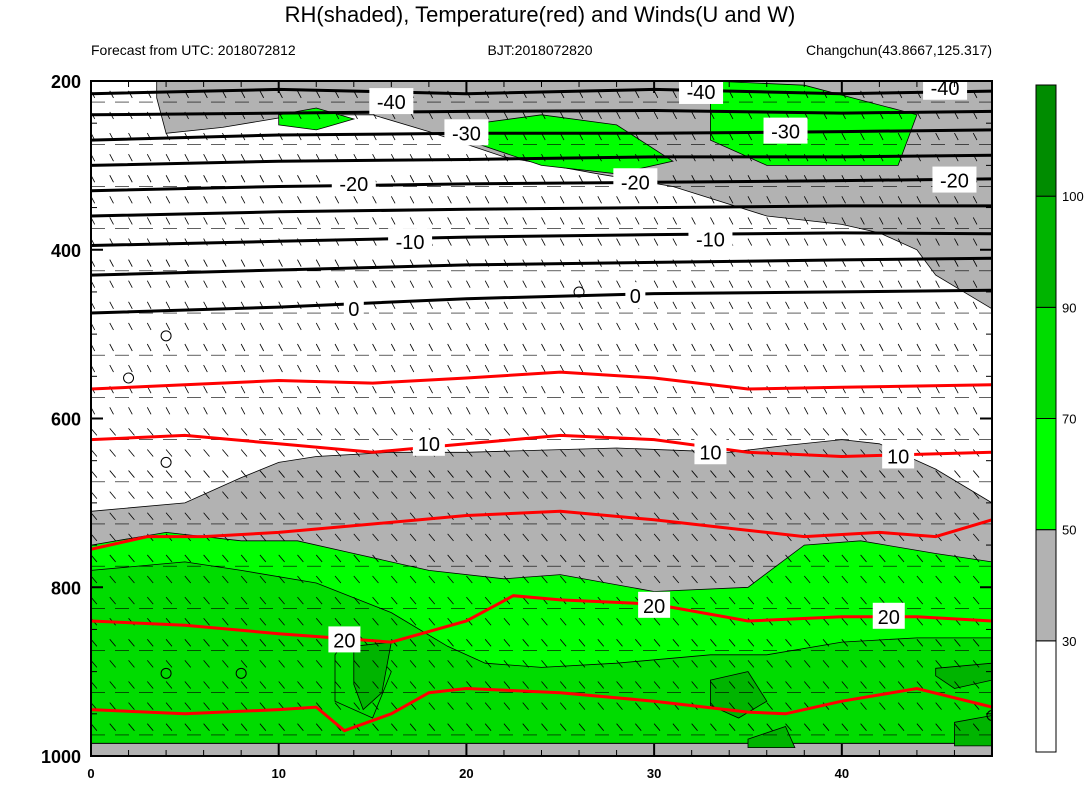  What do you see at coordinates (1046, 140) in the screenshot?
I see `colorbar-swatch` at bounding box center [1046, 140].